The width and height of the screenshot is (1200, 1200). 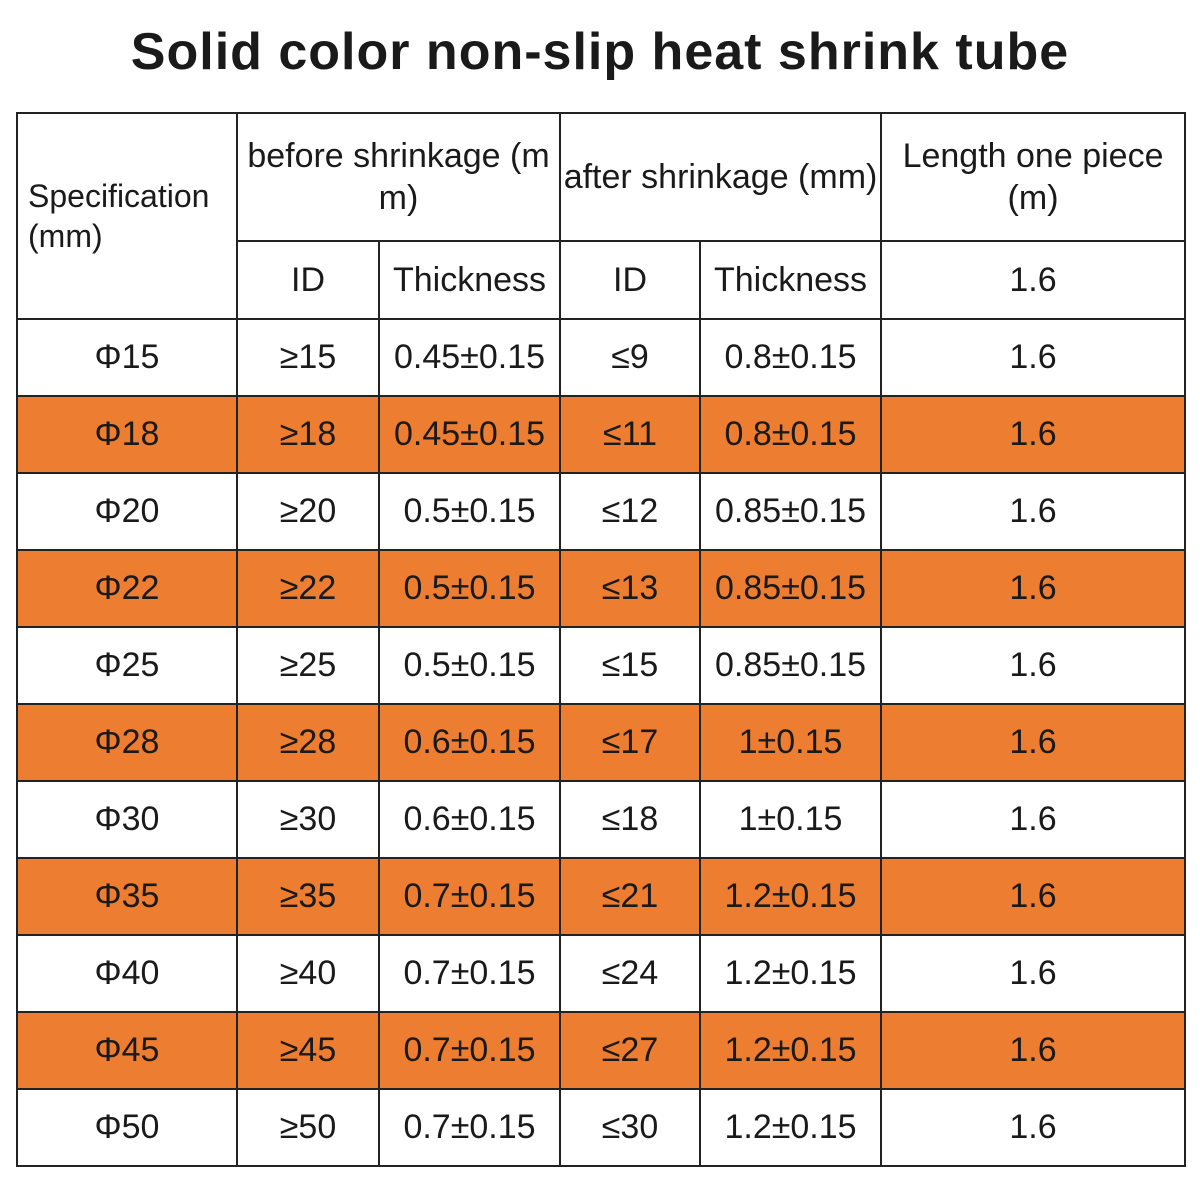 I want to click on cell-specification: Φ15, so click(x=127, y=357).